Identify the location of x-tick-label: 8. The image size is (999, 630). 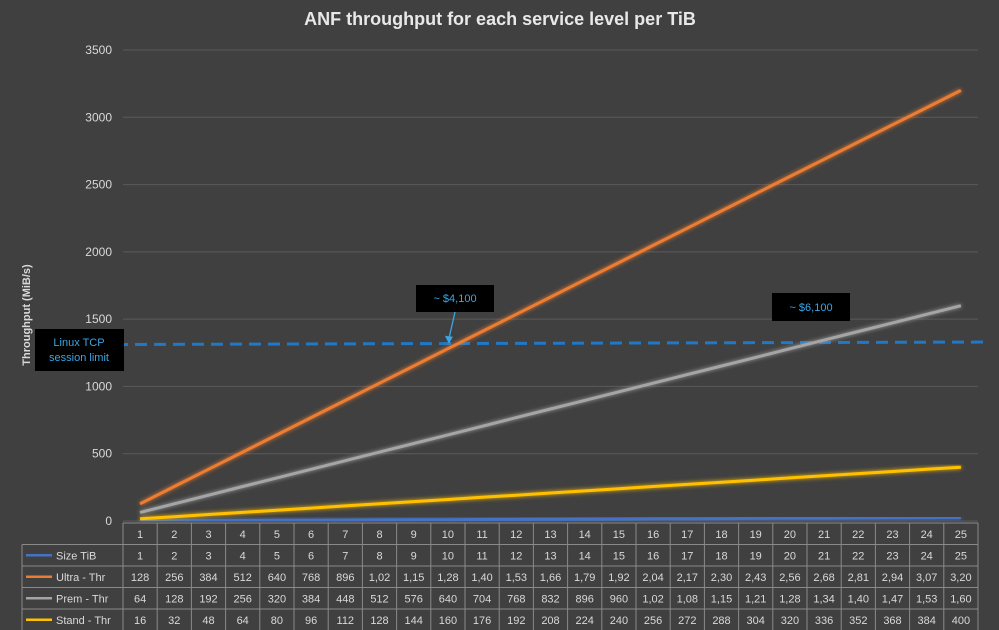
(379, 535).